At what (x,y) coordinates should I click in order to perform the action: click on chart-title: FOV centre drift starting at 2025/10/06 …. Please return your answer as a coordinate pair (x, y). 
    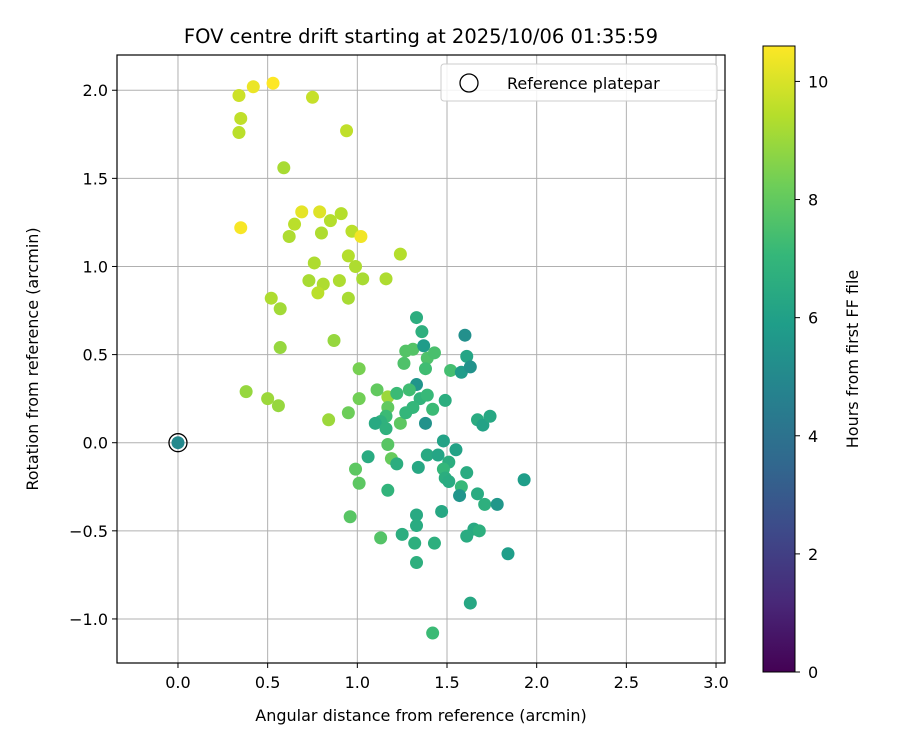
    Looking at the image, I should click on (421, 36).